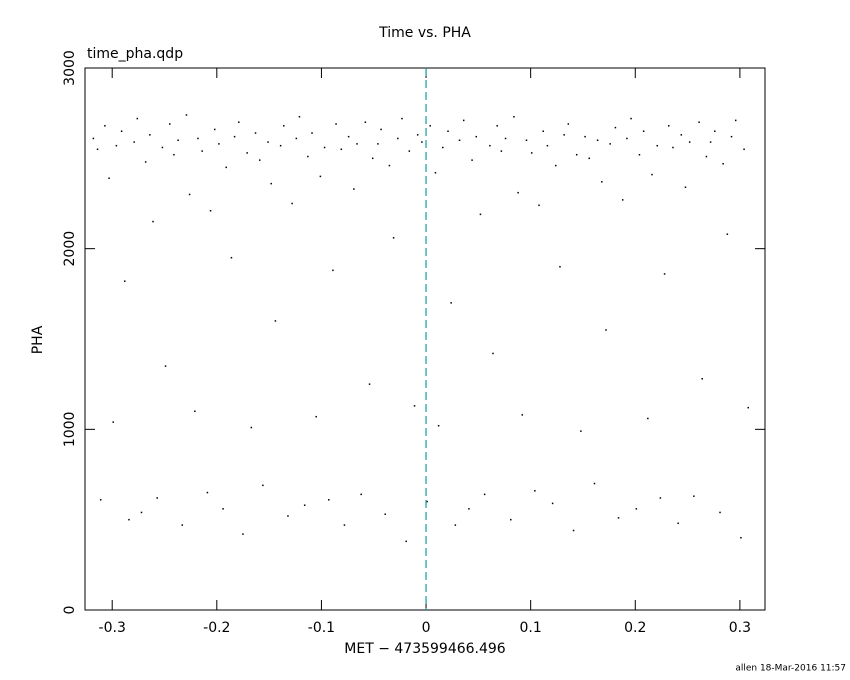  What do you see at coordinates (790, 669) in the screenshot?
I see `footer: allen 18-Mar-2016 11:57` at bounding box center [790, 669].